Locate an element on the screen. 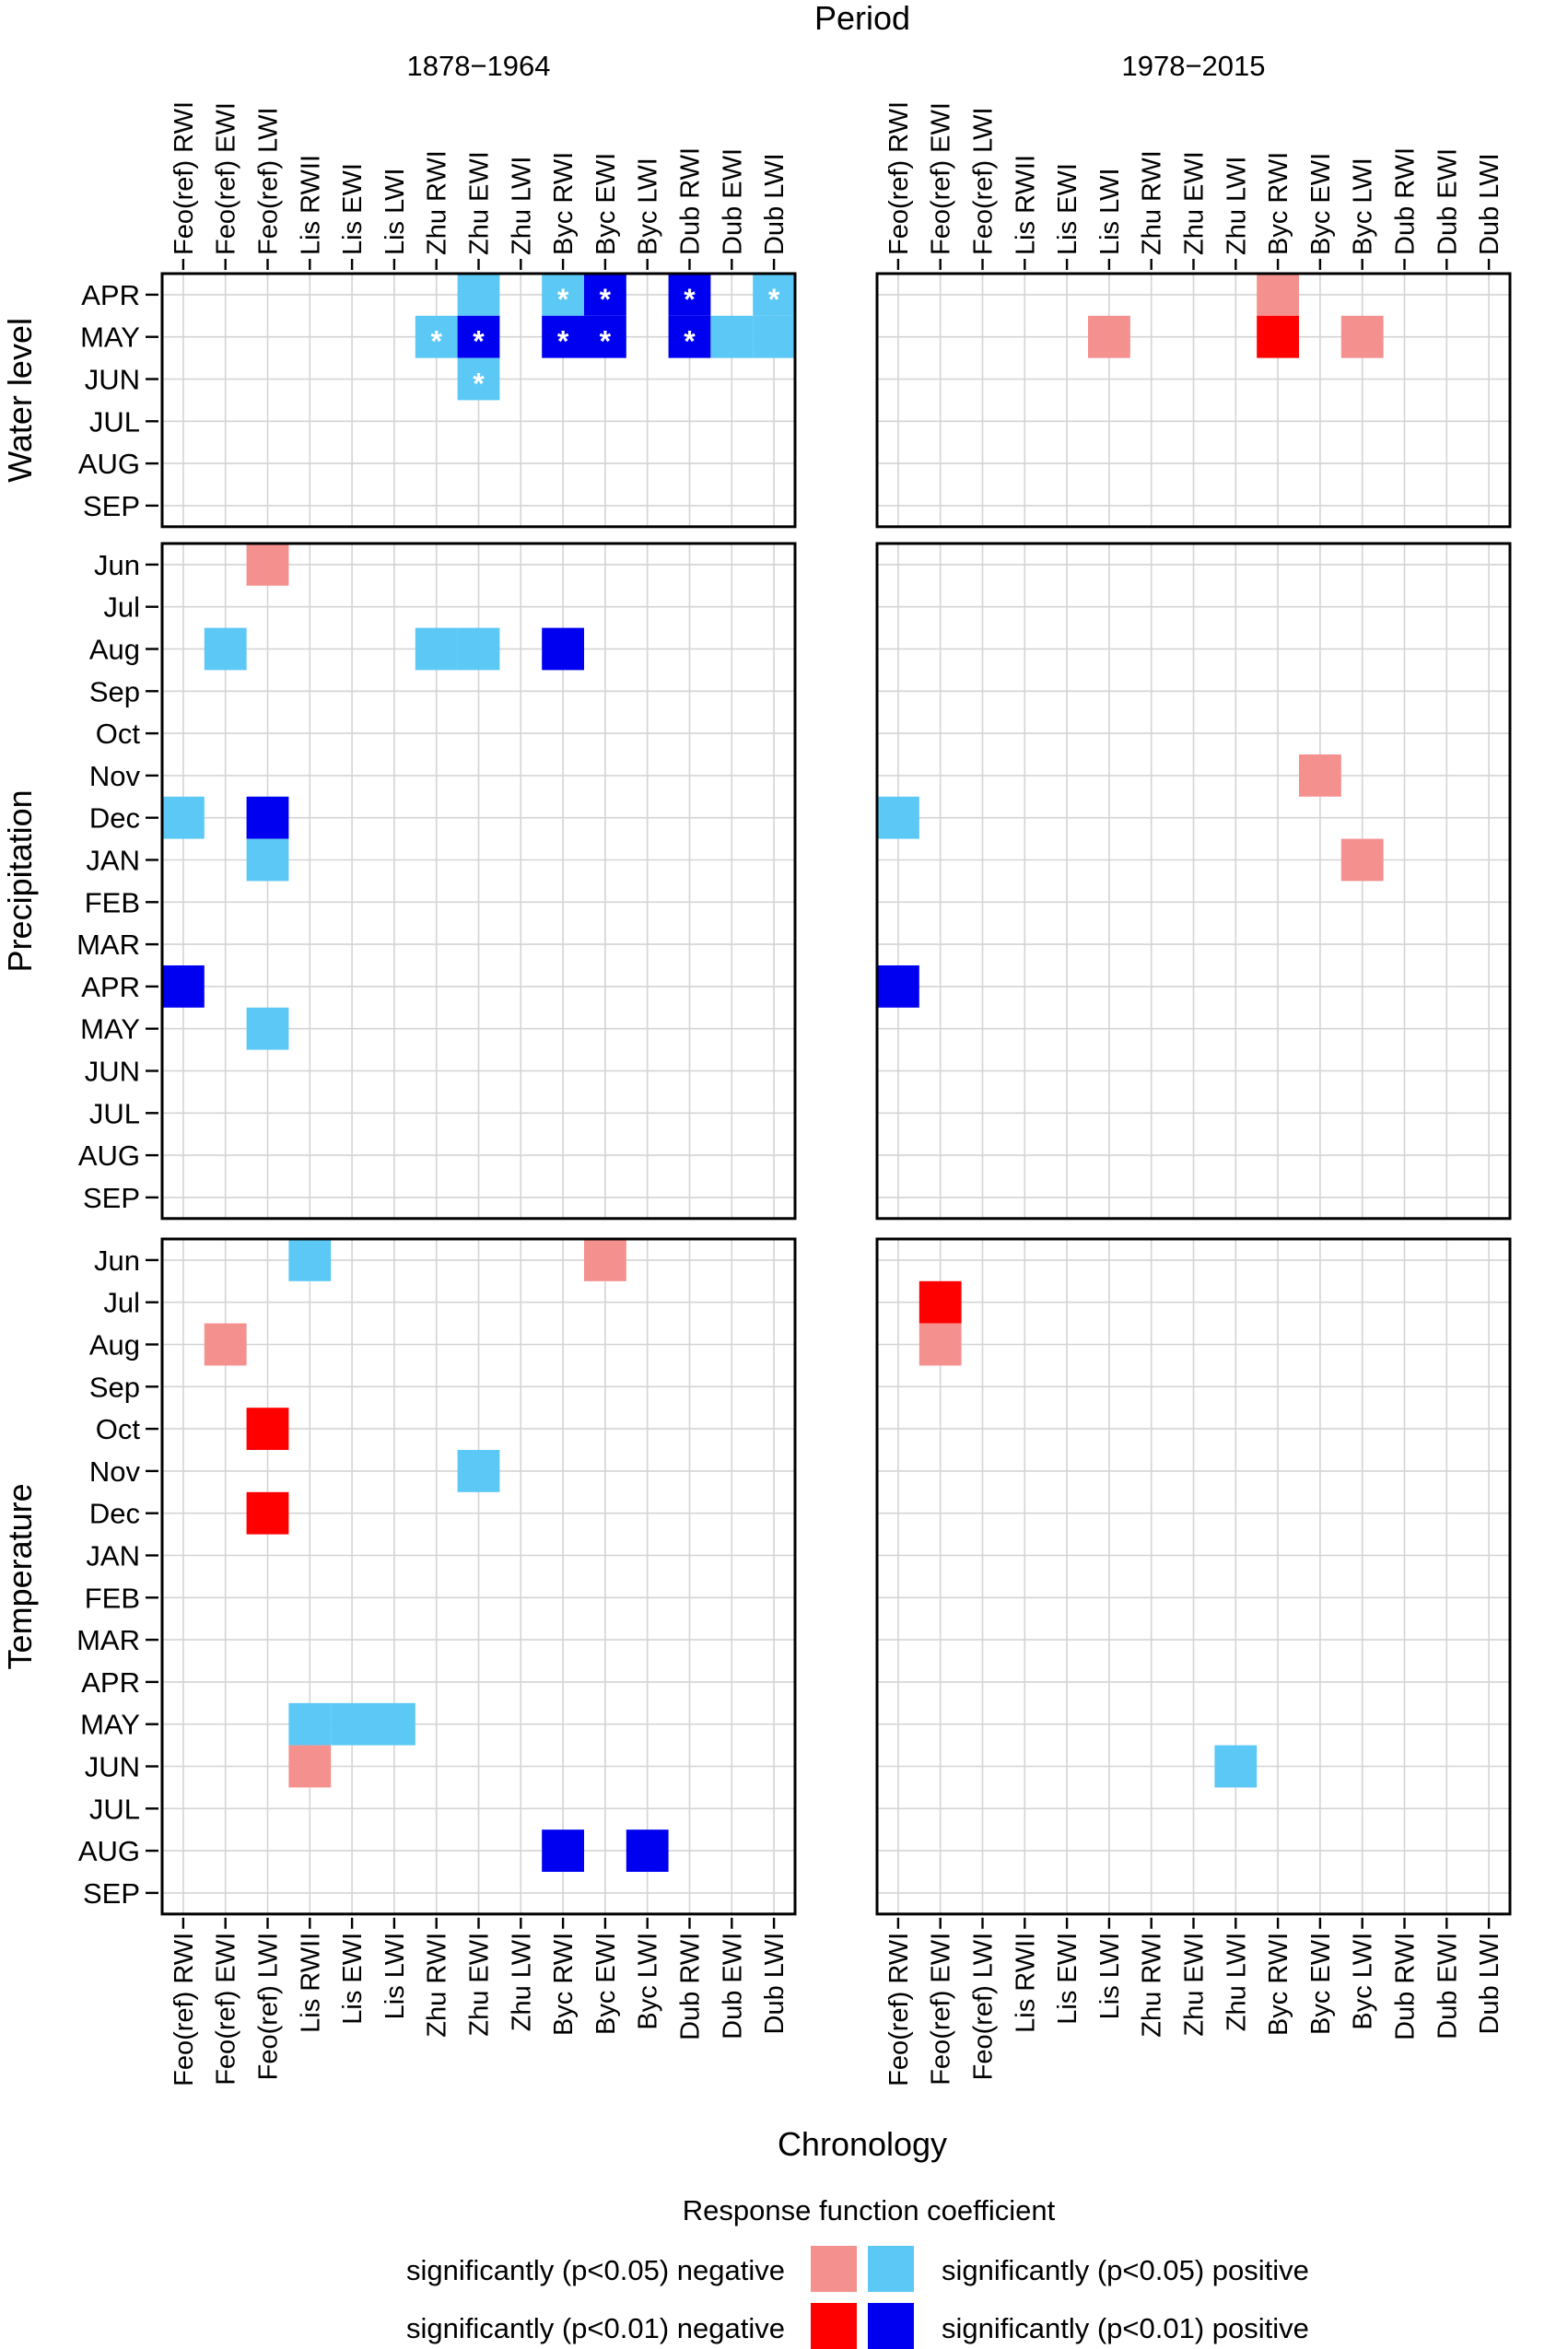 This screenshot has width=1568, height=2349. cell-precipitation-nov-byc-ewi is located at coordinates (1320, 775).